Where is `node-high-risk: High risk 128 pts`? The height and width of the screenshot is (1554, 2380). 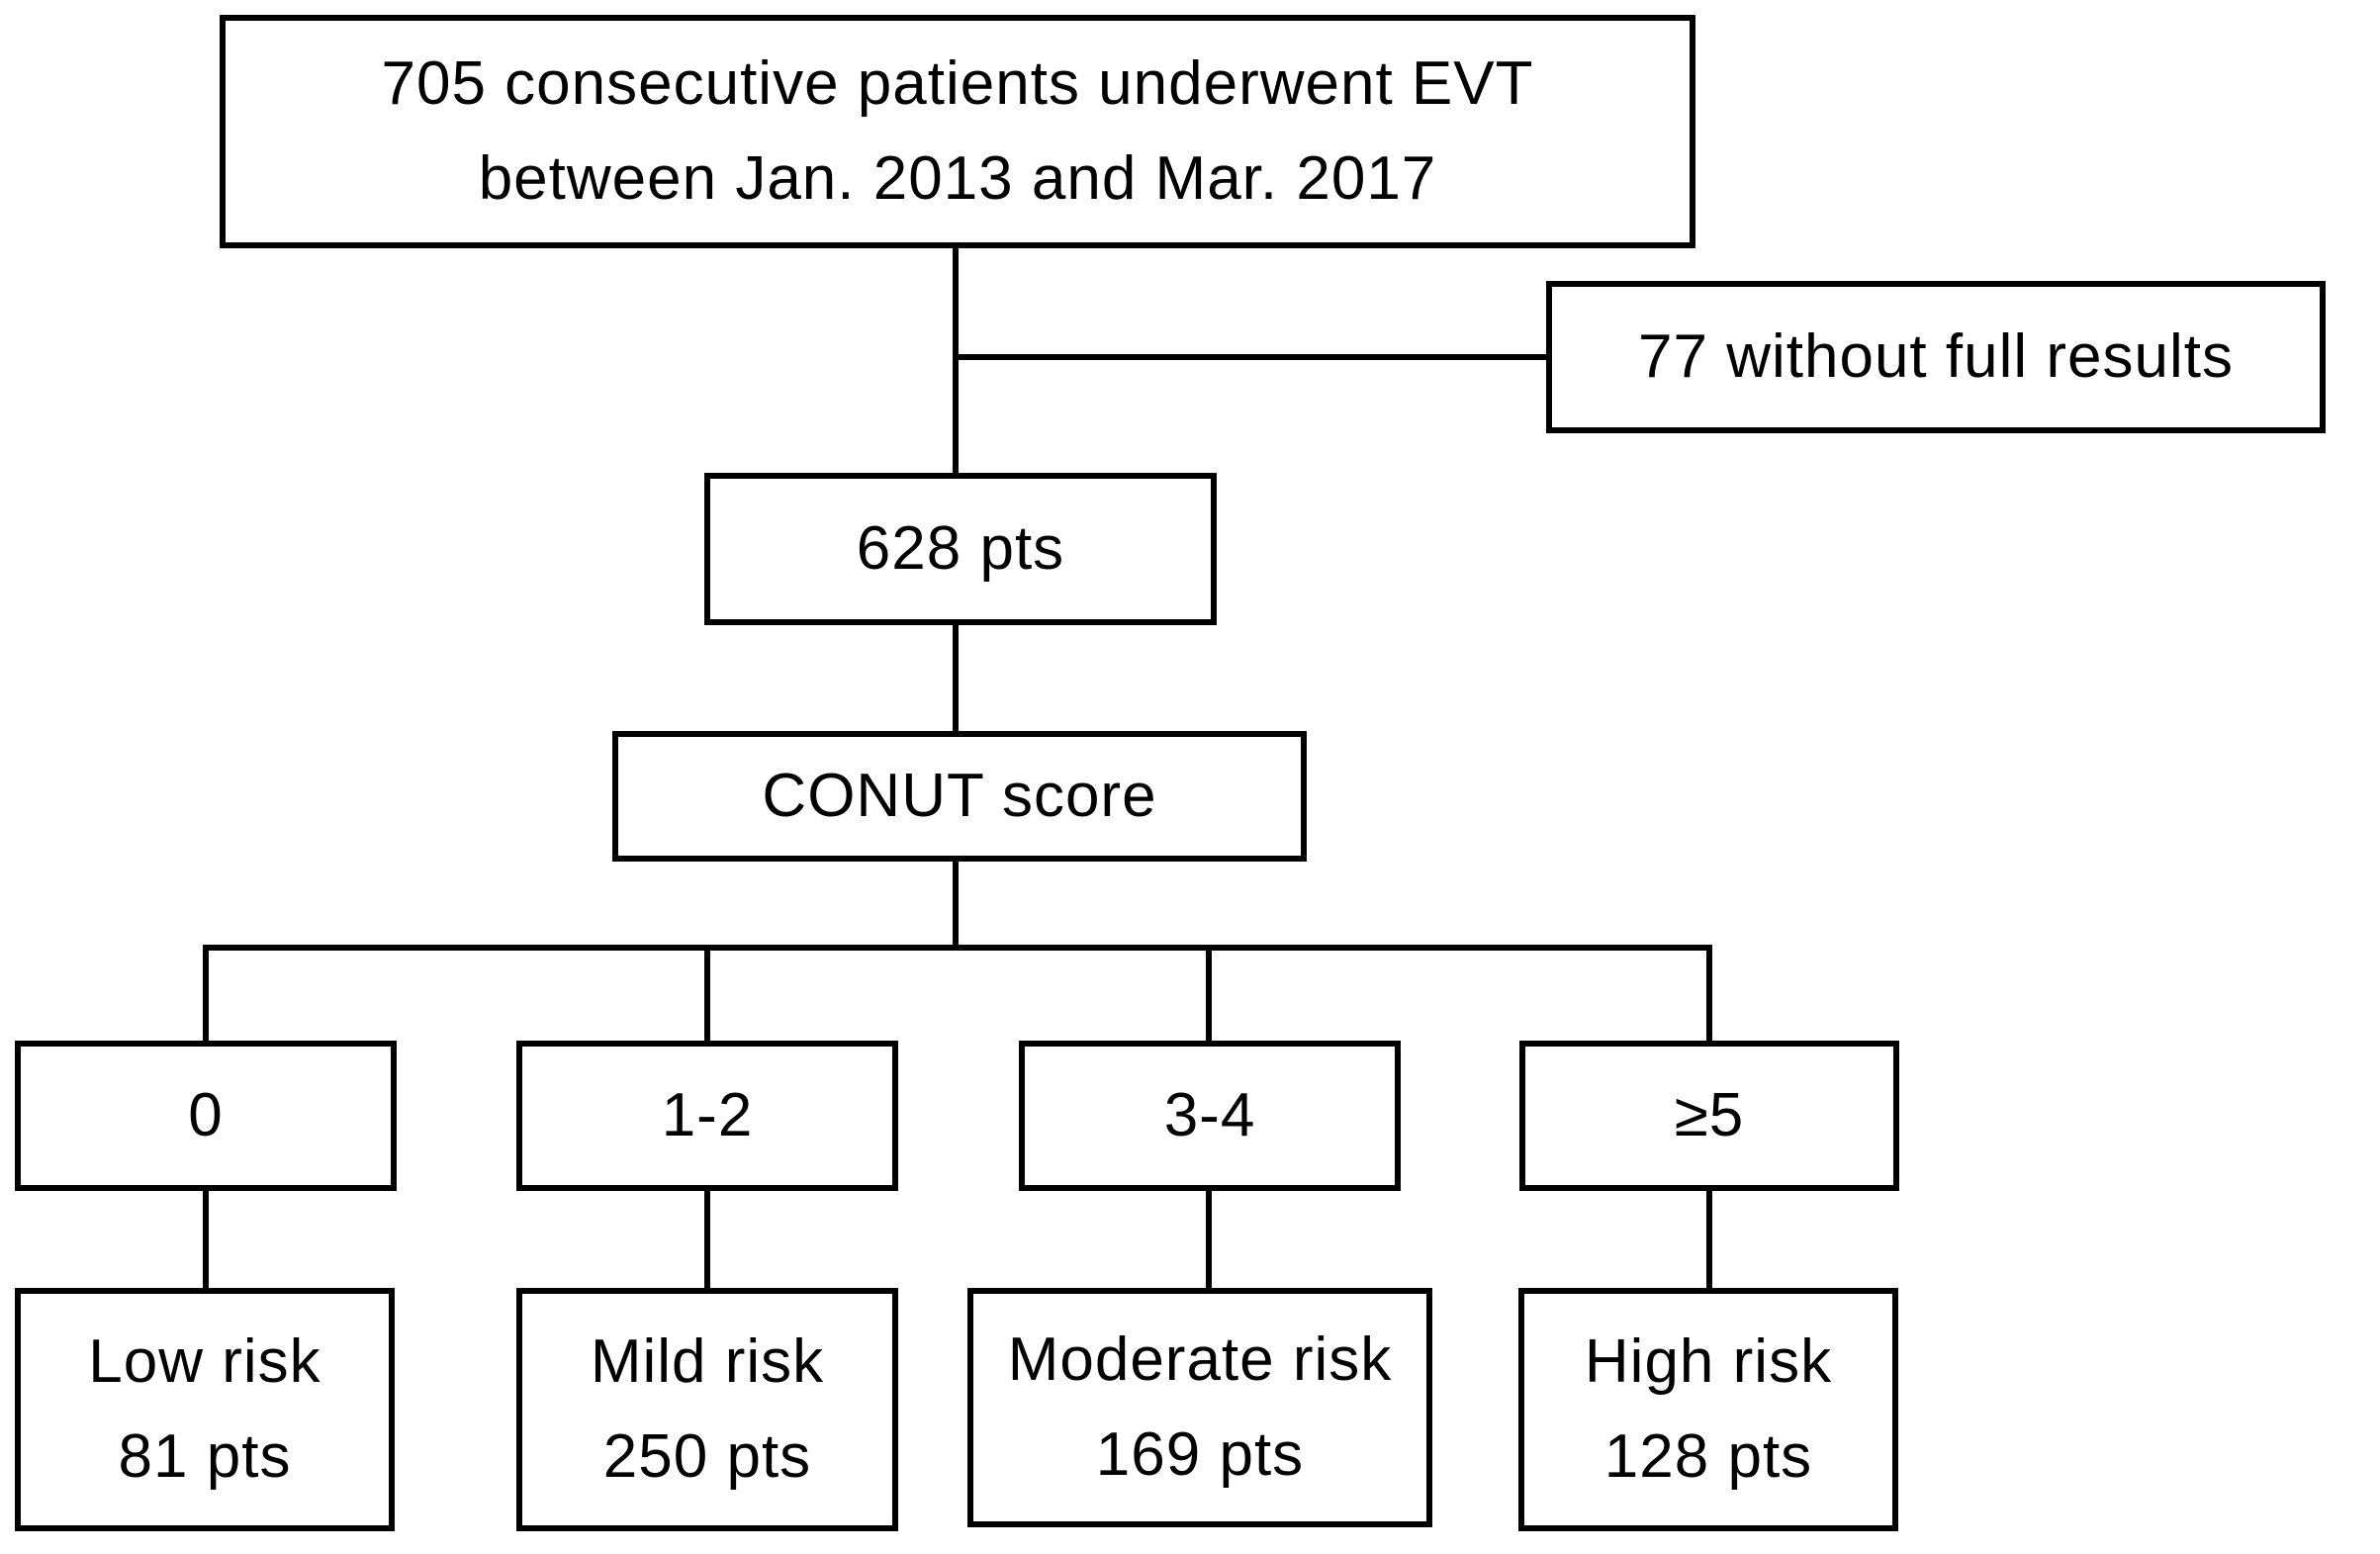
node-high-risk: High risk 128 pts is located at coordinates (1708, 1409).